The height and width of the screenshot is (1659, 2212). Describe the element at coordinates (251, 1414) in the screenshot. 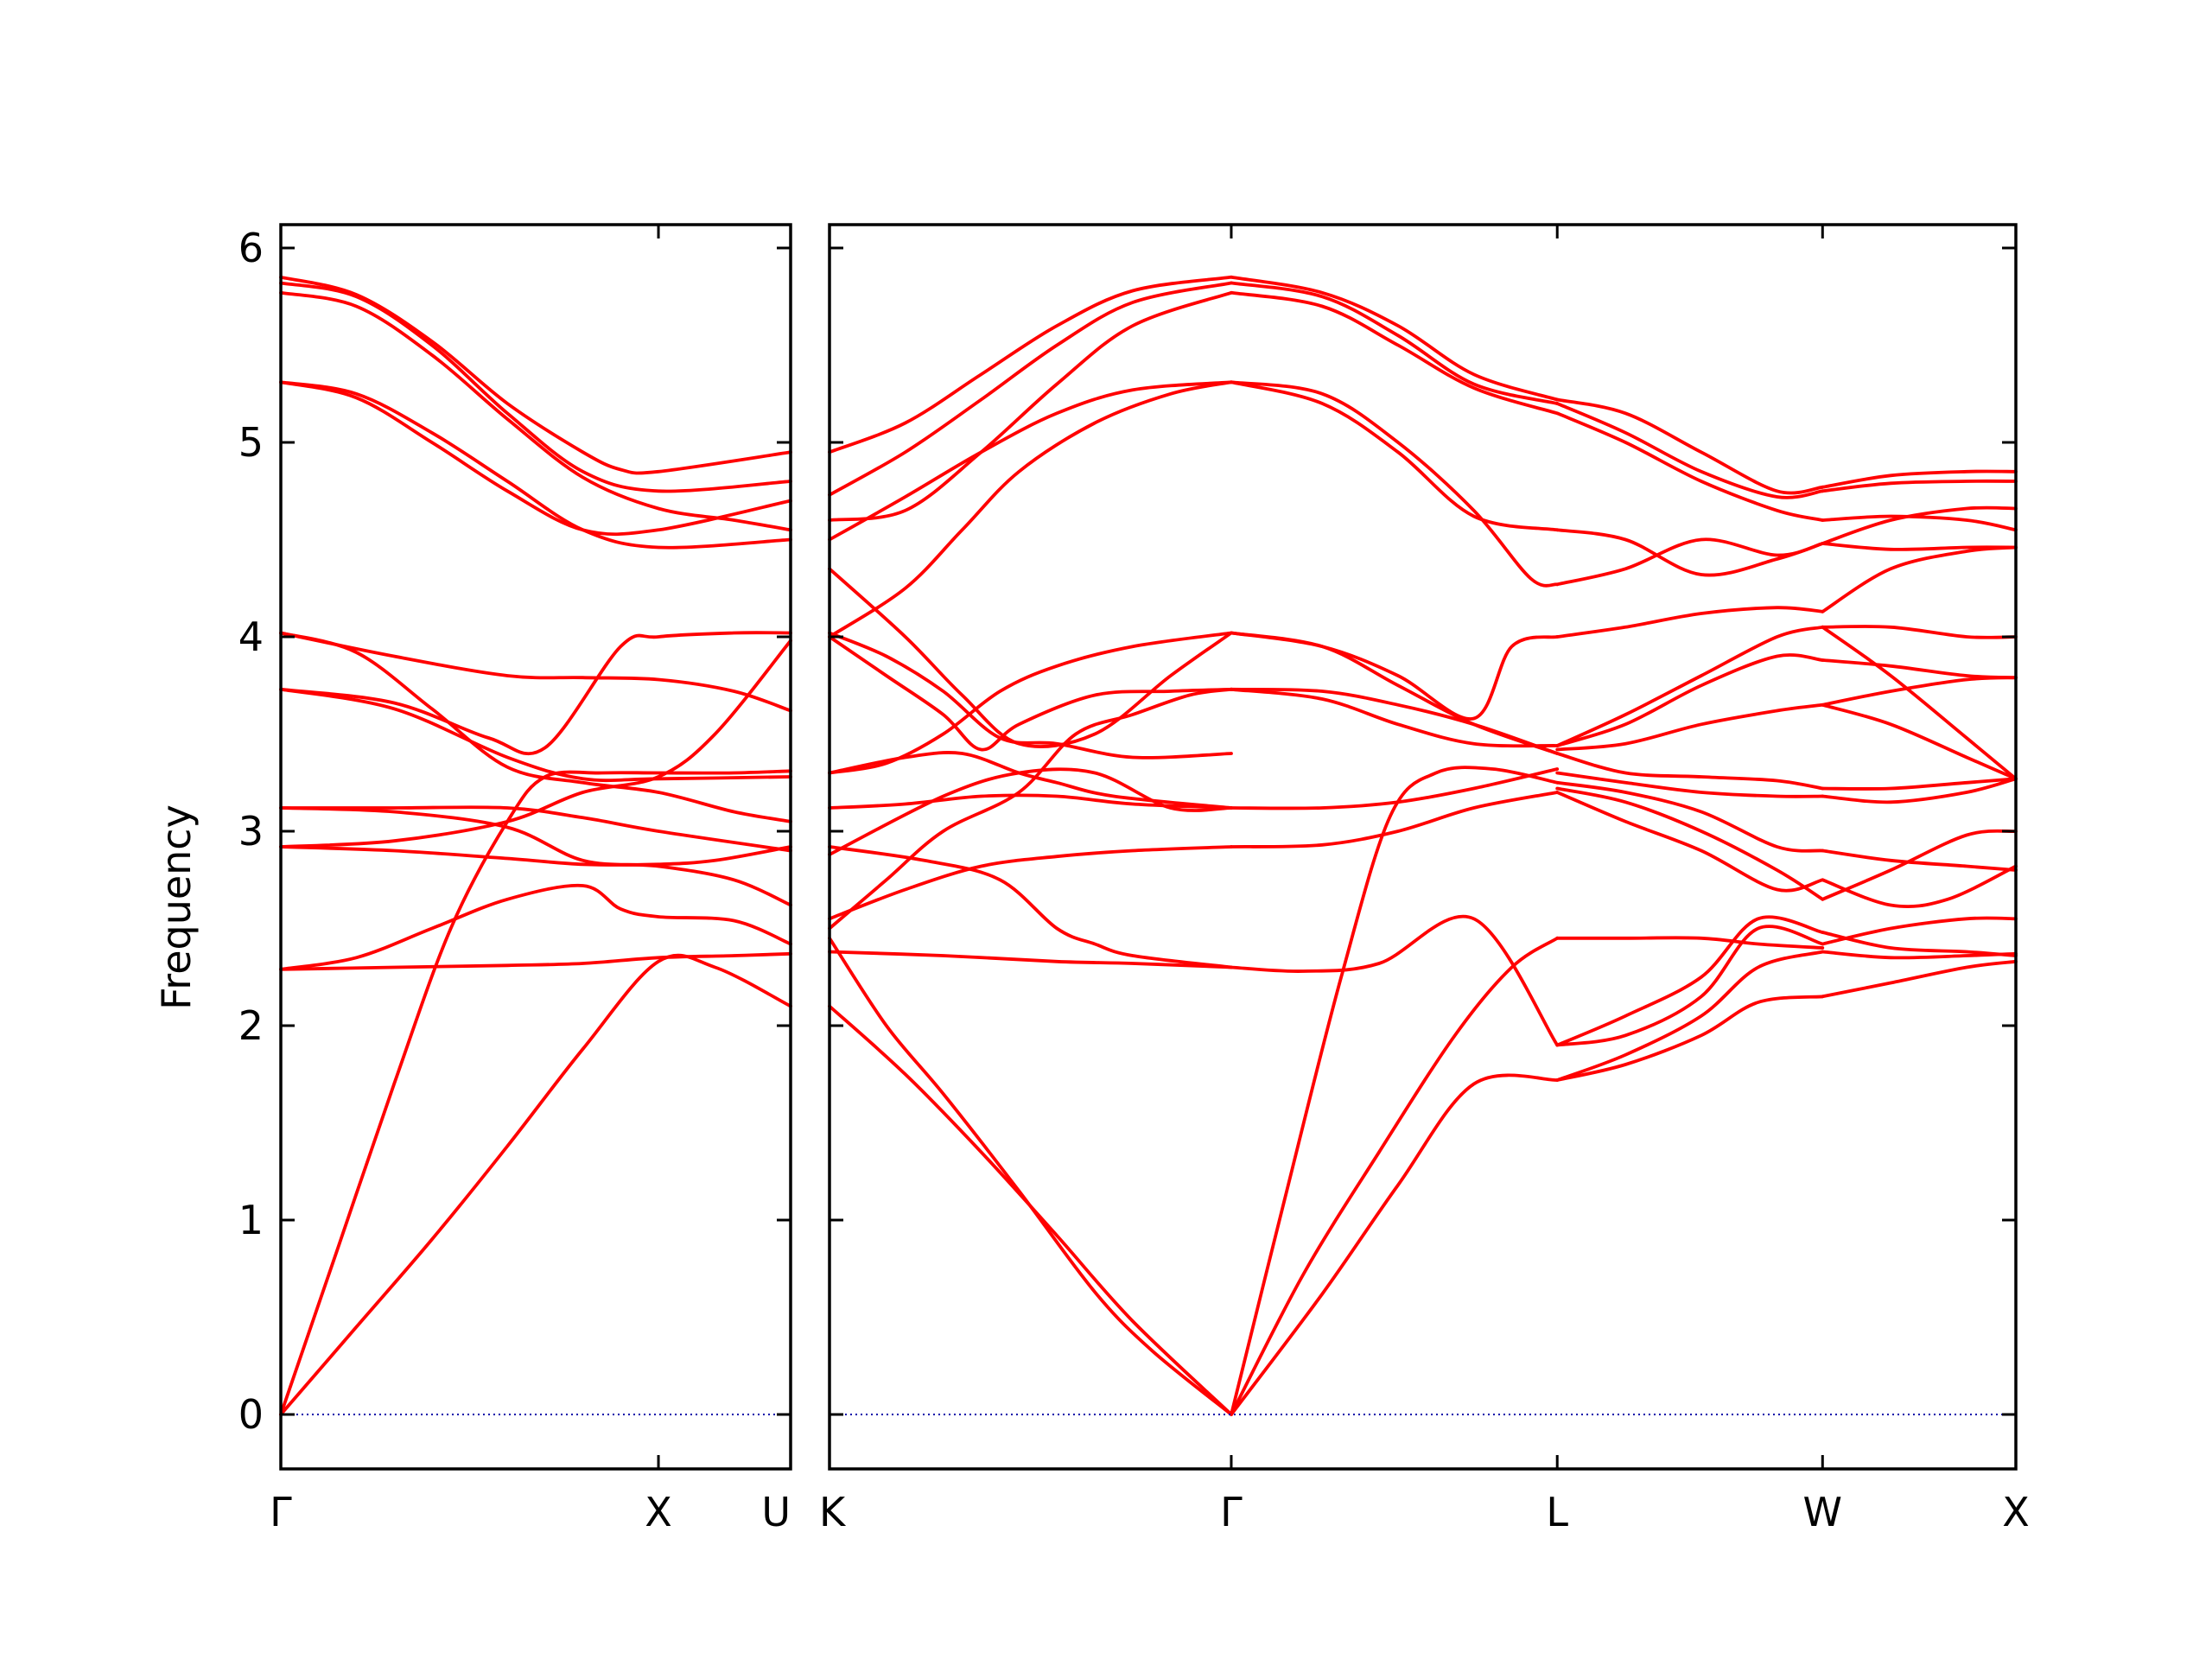

I see `y-tick-label: 0` at that location.